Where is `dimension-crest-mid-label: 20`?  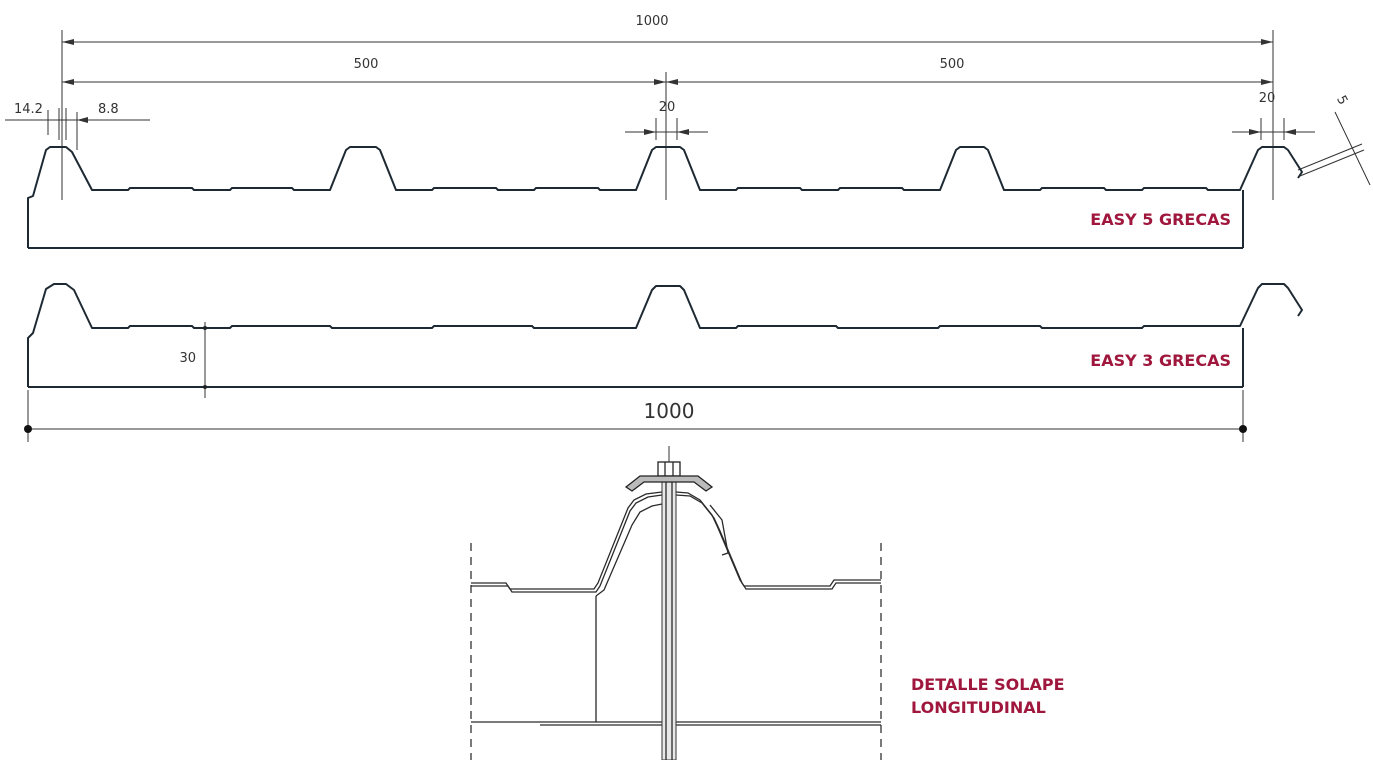 dimension-crest-mid-label: 20 is located at coordinates (667, 107).